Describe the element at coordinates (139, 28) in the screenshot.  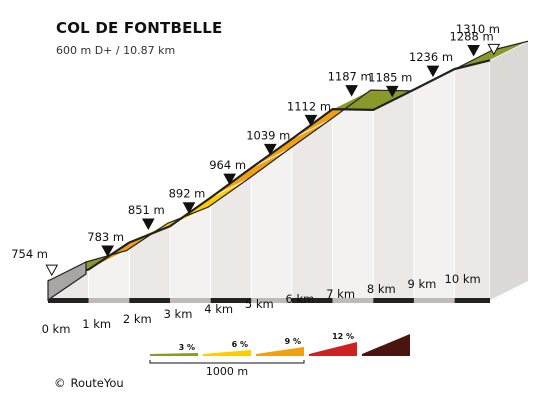
I see `chart-title: COL DE FONTBELLE` at that location.